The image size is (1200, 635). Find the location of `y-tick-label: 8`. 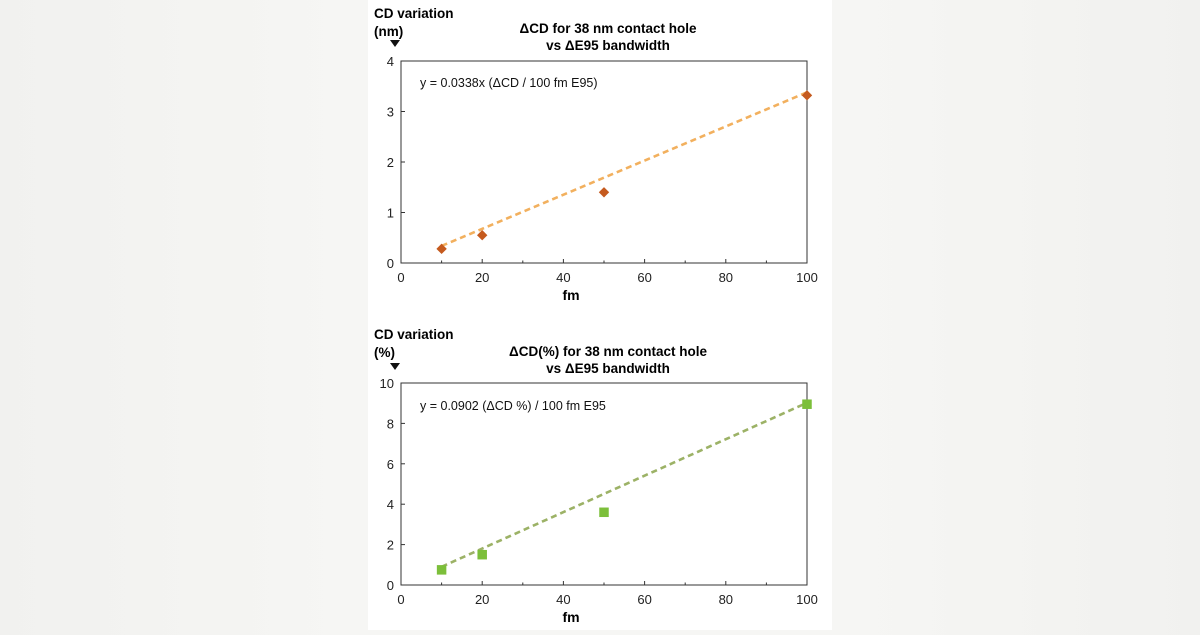

y-tick-label: 8 is located at coordinates (390, 423).